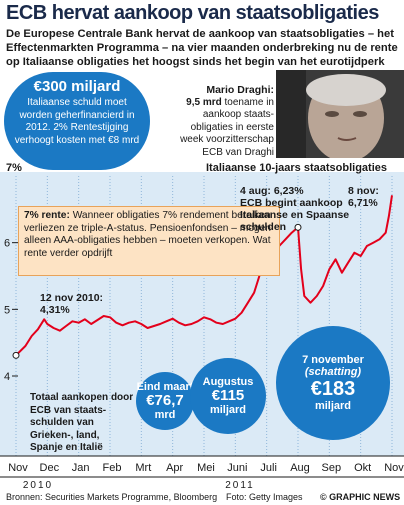  Describe the element at coordinates (7, 244) in the screenshot. I see `y-tick-label: 6` at that location.